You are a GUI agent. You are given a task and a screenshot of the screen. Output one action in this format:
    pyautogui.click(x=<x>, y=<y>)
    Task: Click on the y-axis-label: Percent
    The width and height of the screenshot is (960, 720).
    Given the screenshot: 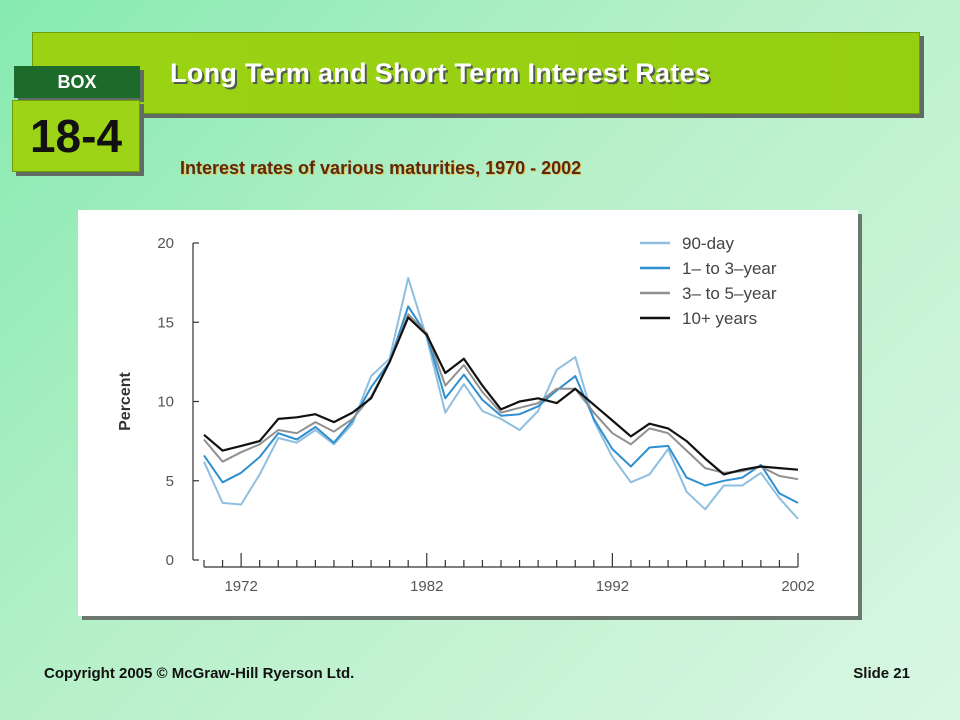 What is the action you would take?
    pyautogui.click(x=125, y=400)
    